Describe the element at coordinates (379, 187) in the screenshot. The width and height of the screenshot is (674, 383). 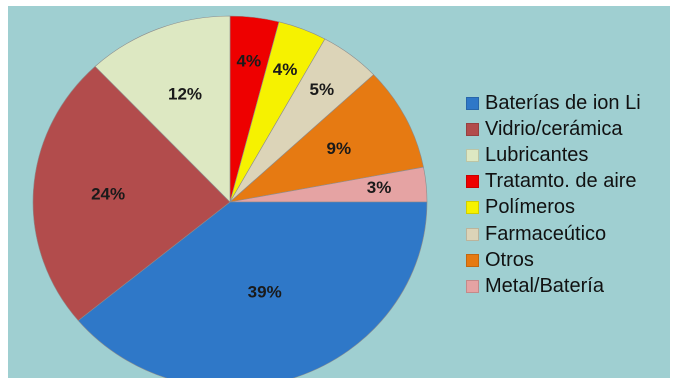
I see `pie-slice-label-4: 3%` at that location.